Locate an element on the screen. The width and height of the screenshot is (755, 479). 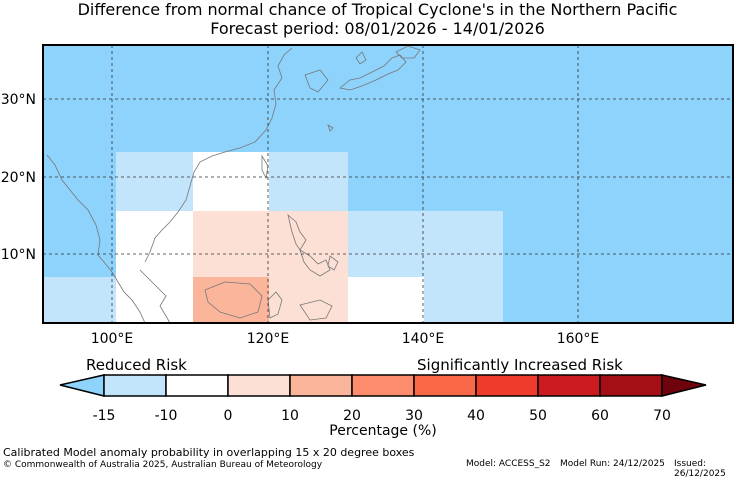
lon-tick-label: 160°E is located at coordinates (578, 339).